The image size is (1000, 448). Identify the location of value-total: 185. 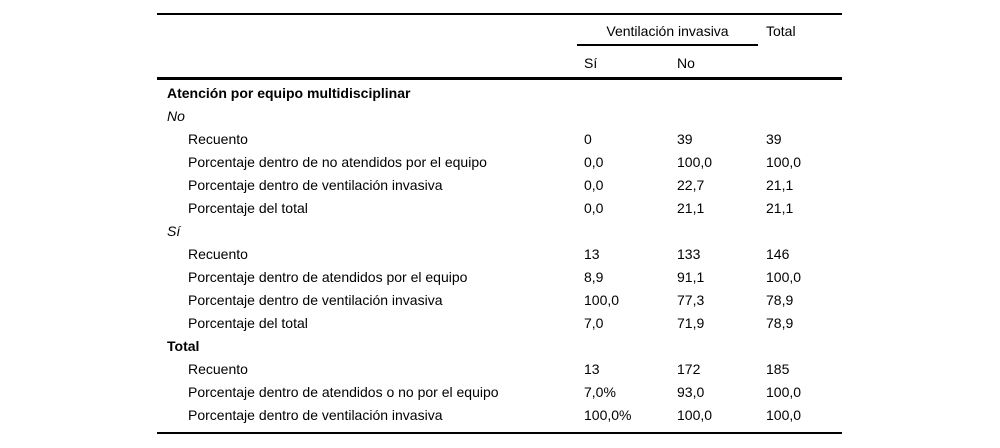
(778, 368).